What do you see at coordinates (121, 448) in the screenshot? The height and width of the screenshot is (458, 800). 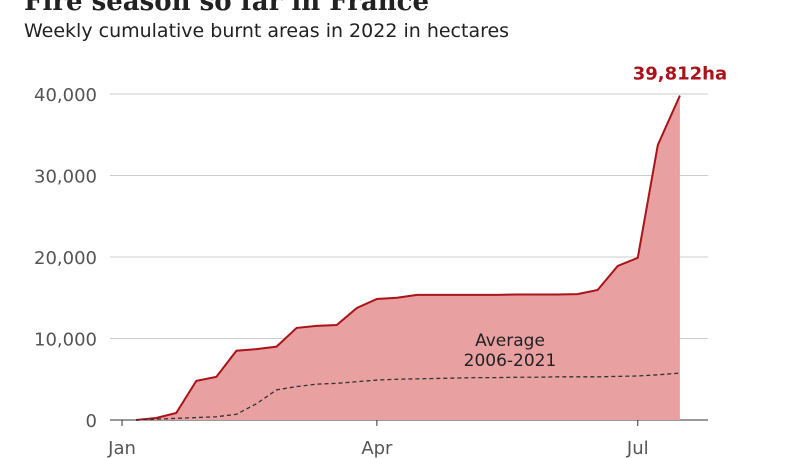 I see `x-tick-label: Jan` at bounding box center [121, 448].